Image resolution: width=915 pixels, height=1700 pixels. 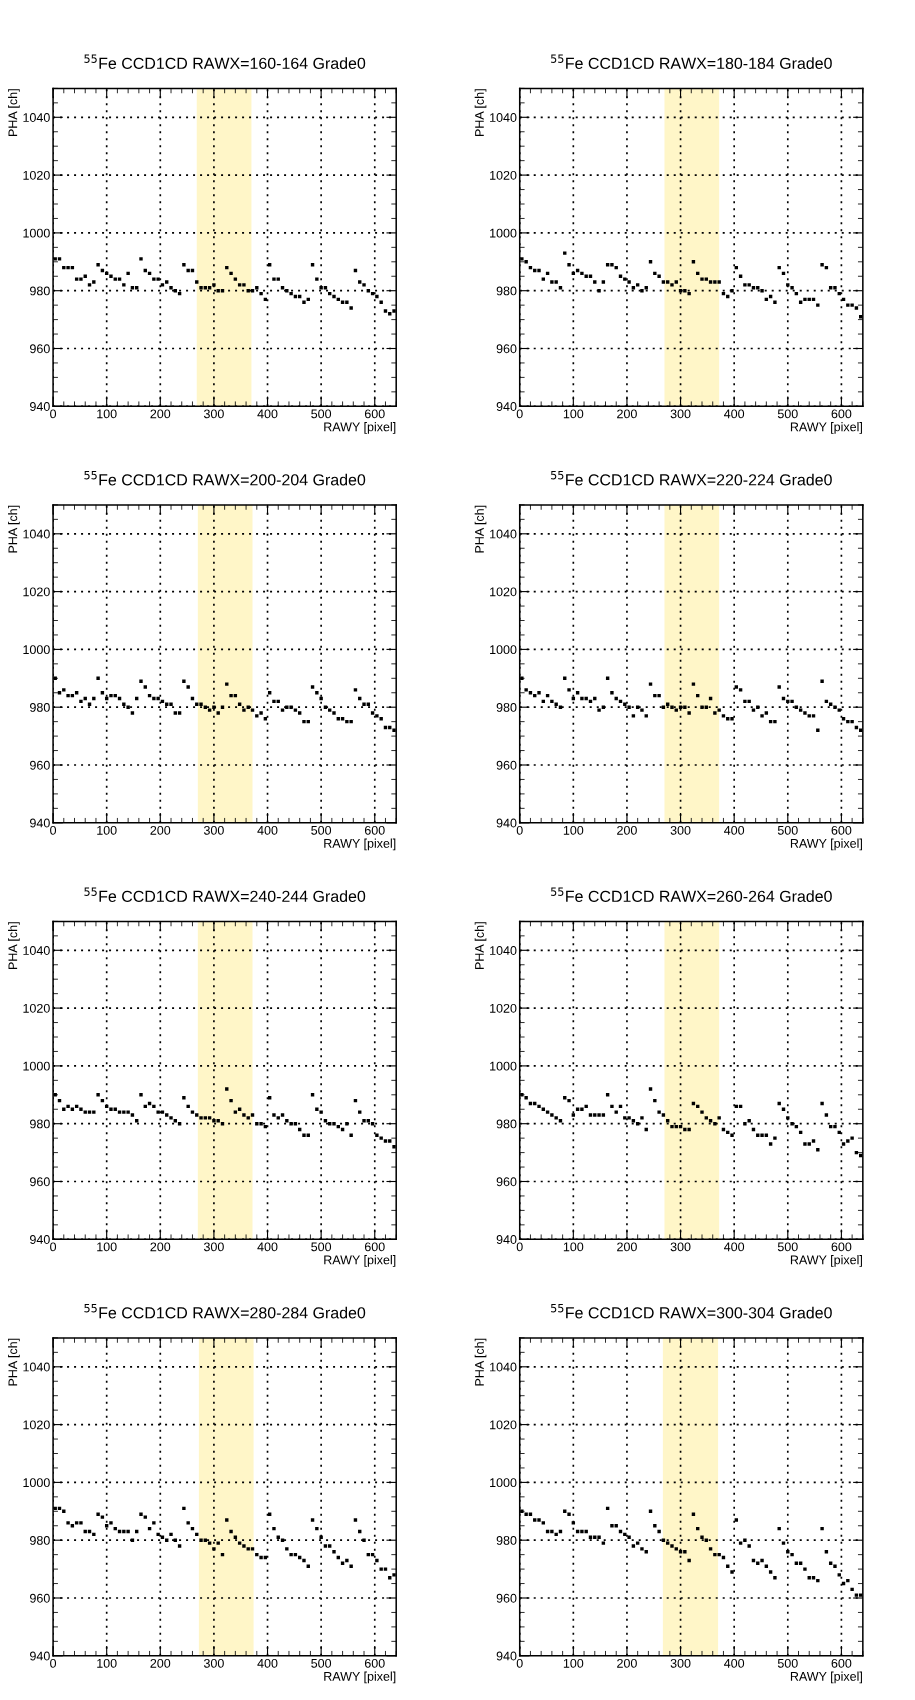 I want to click on chart-title: $^{55}$Fe CCD1CD RAWX=260-264 Grade0, so click(x=691, y=894).